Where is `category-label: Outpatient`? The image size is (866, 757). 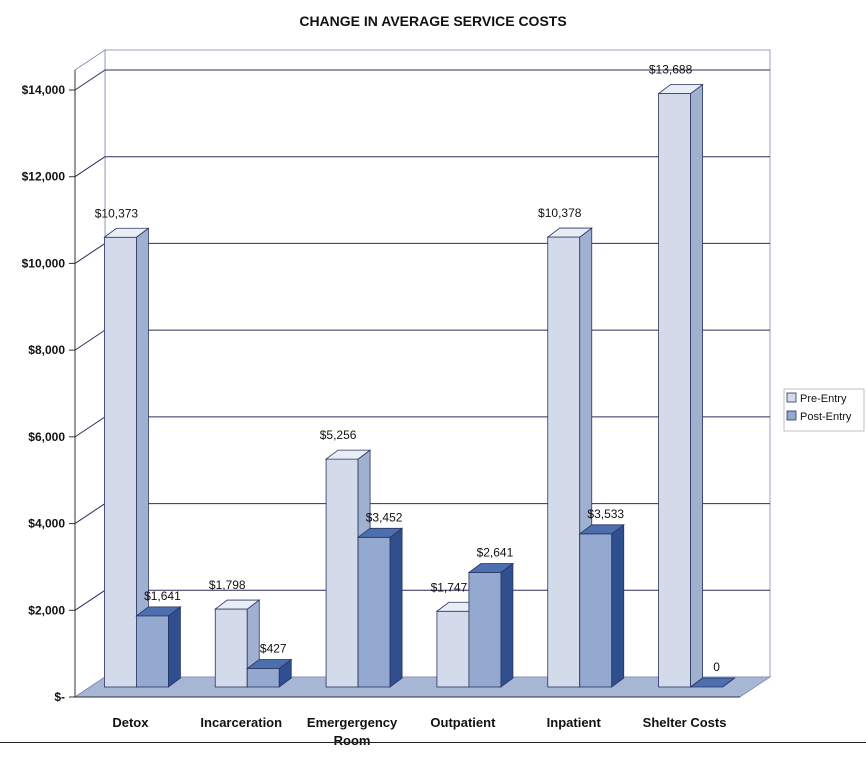 category-label: Outpatient is located at coordinates (463, 722).